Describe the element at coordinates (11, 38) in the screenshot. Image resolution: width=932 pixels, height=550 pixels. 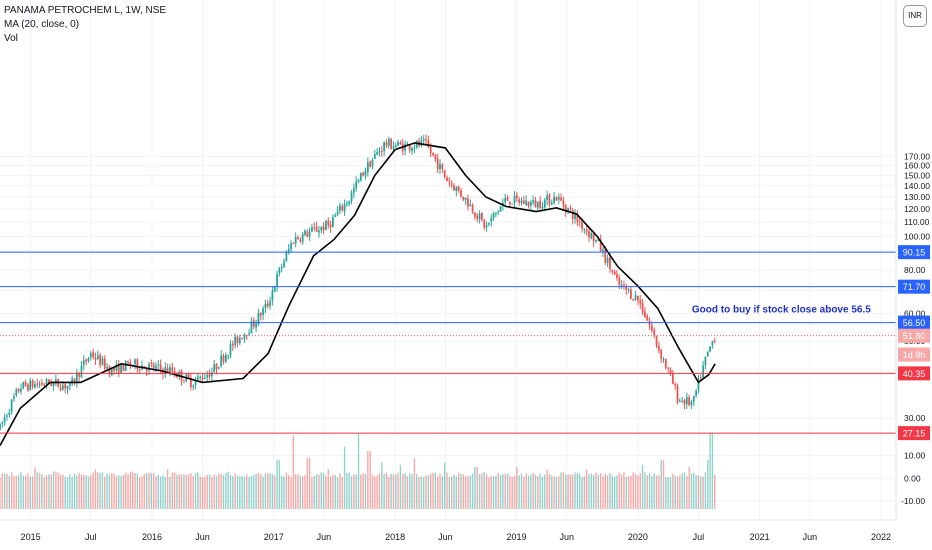
I see `volume-indicator-label: Vol` at that location.